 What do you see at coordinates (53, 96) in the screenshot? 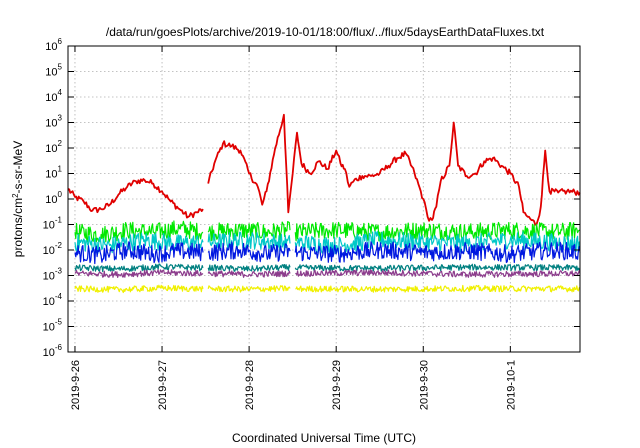
I see `y-tick-label: 10⁴` at bounding box center [53, 96].